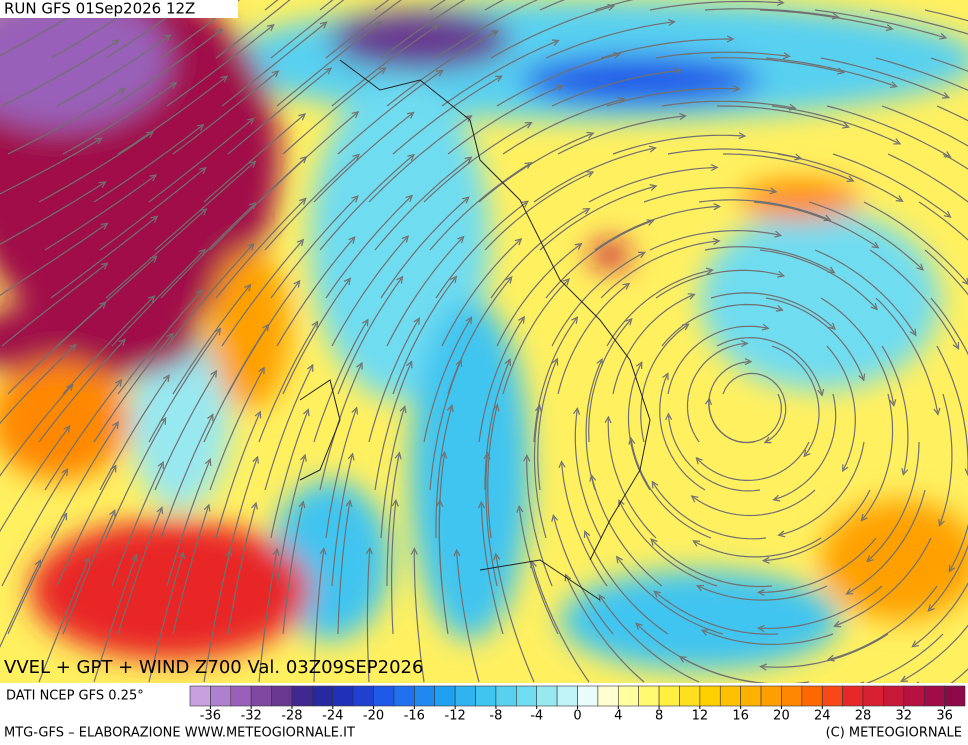 This screenshot has height=745, width=968. What do you see at coordinates (618, 716) in the screenshot?
I see `tick-label: 4` at bounding box center [618, 716].